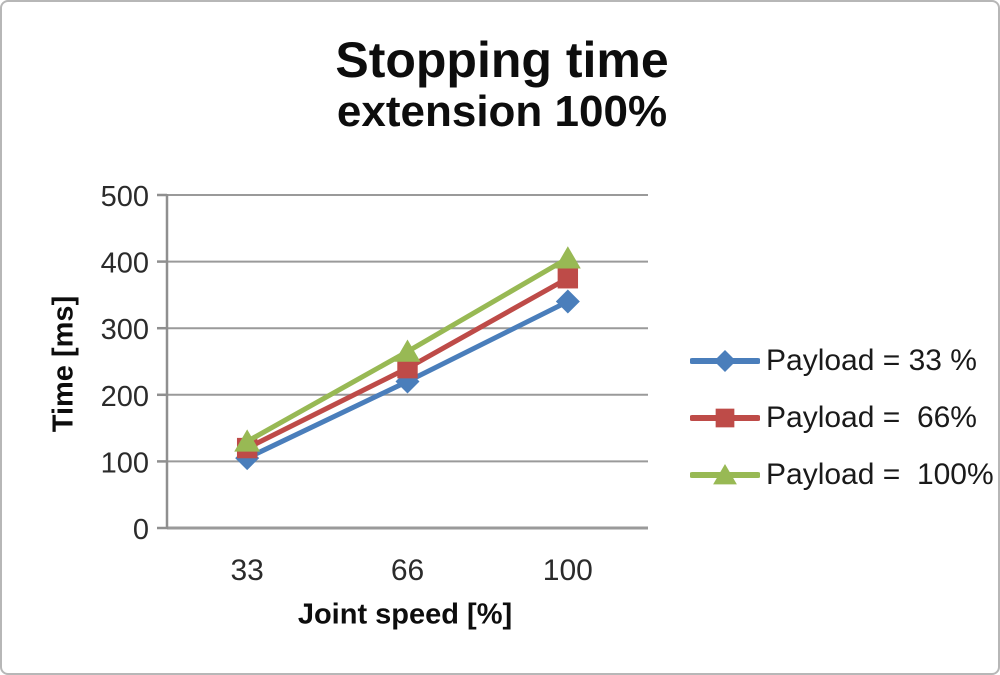 The width and height of the screenshot is (1000, 675). I want to click on y-tick-label: 0, so click(141, 530).